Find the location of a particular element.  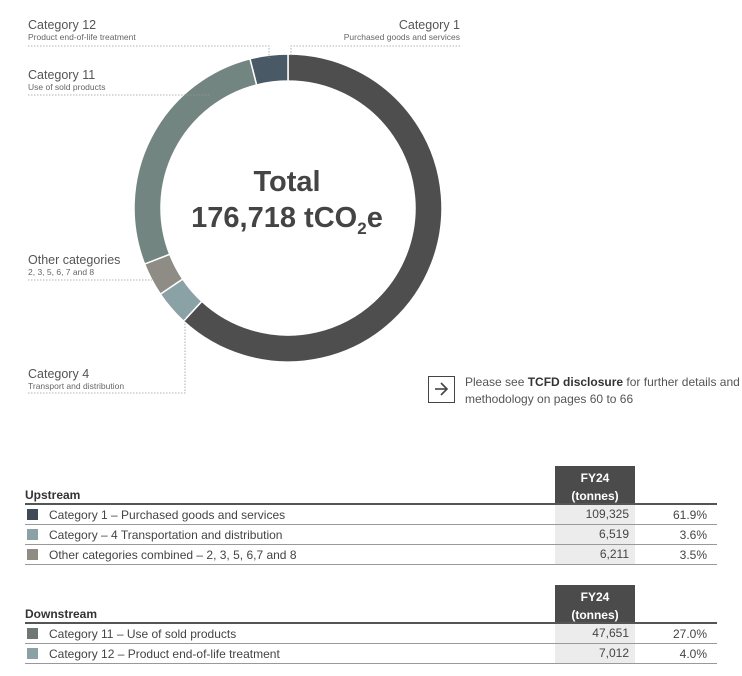

total-number: 176,718 tCO is located at coordinates (274, 218).